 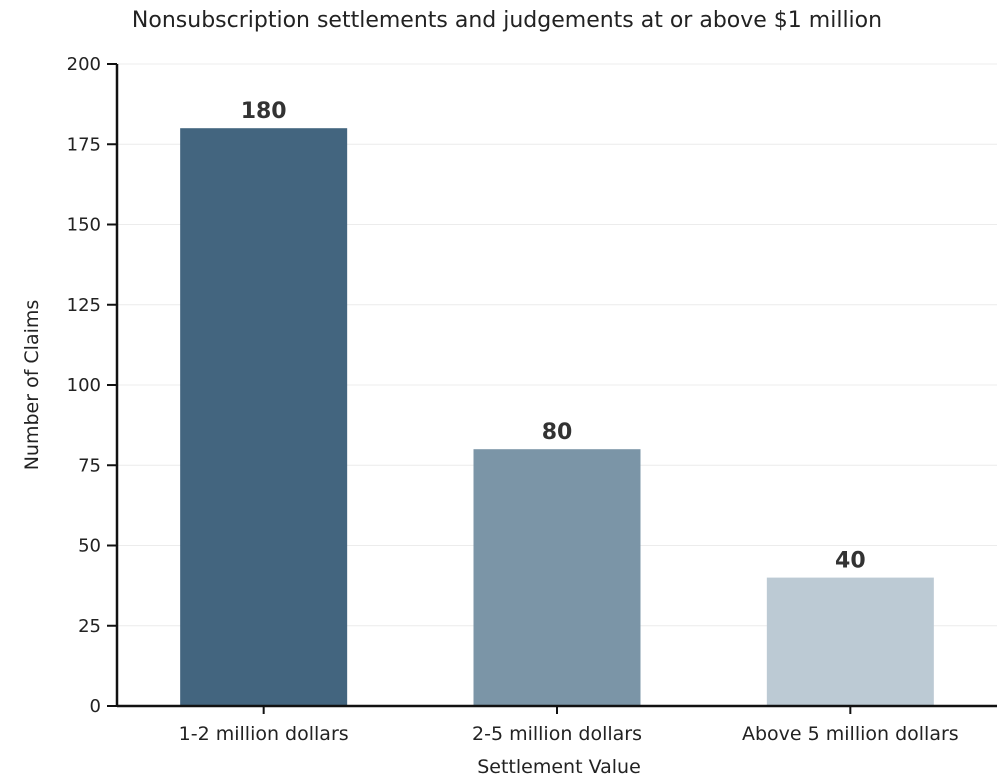 I want to click on bar-value-label: 180, so click(x=264, y=111).